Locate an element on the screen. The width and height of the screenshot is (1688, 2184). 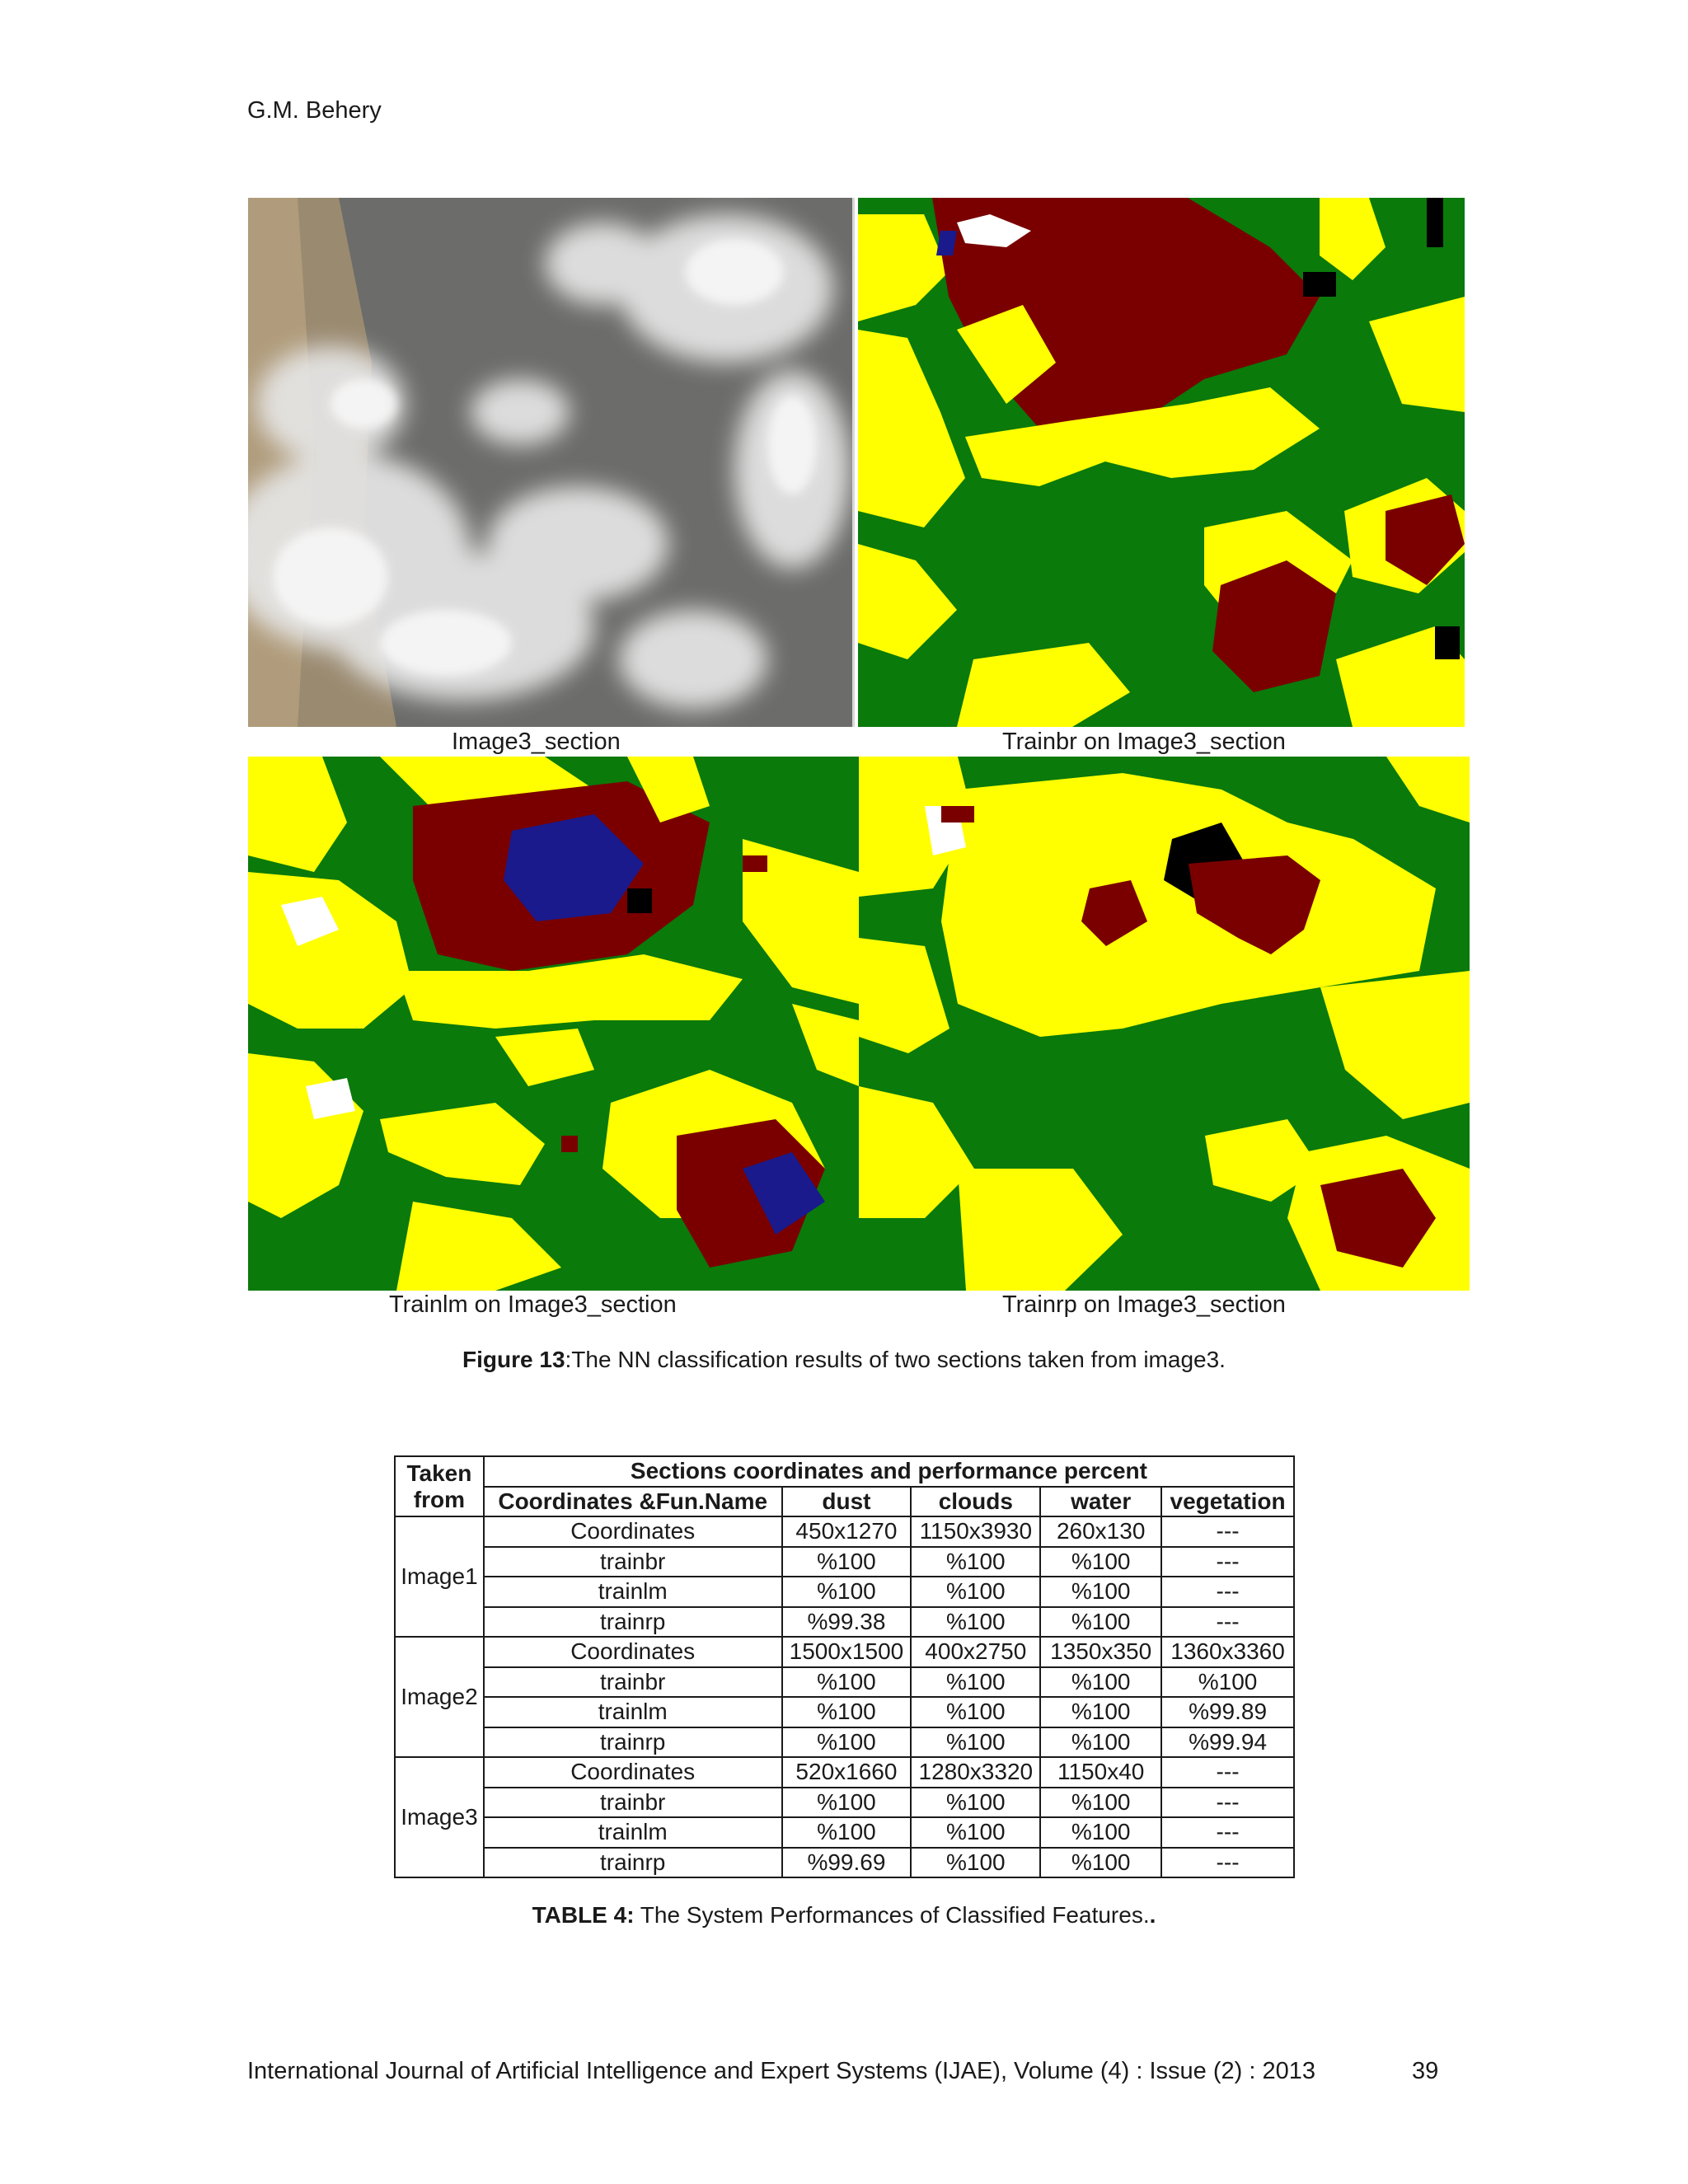
table-cell: 260x130 is located at coordinates (1101, 1532).